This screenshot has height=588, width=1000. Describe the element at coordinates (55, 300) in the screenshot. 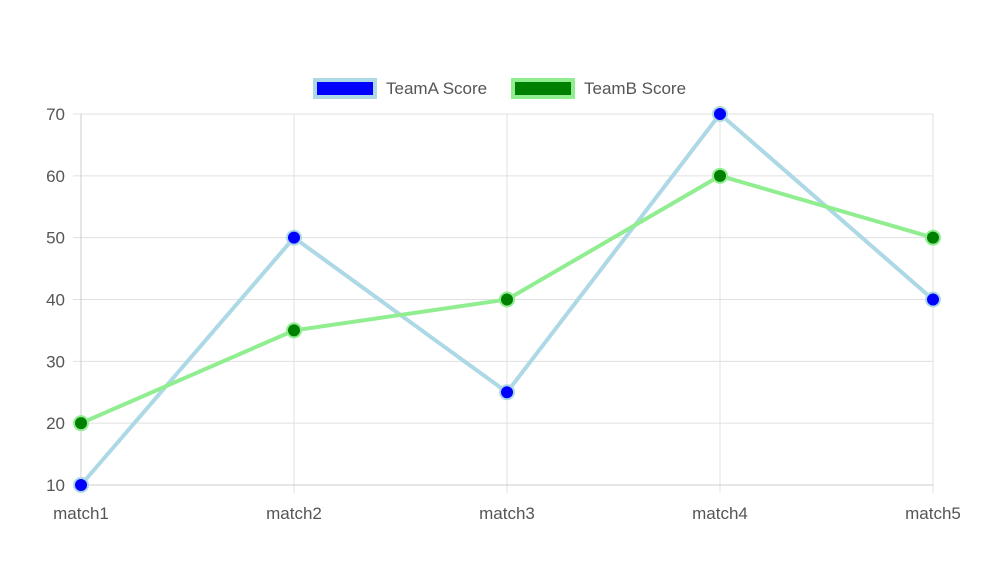

I see `y-tick-label: 40` at that location.